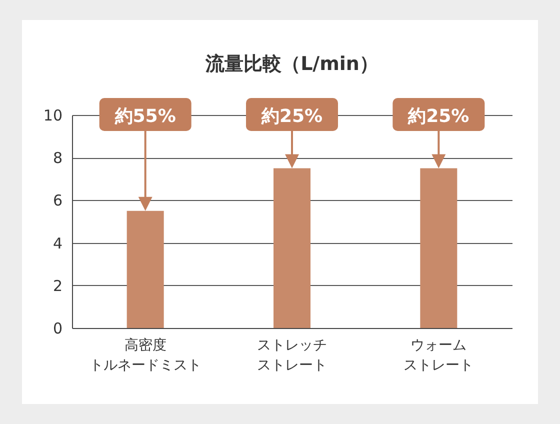 The height and width of the screenshot is (424, 560). I want to click on chart-title: 流量比較（L/min）, so click(291, 64).